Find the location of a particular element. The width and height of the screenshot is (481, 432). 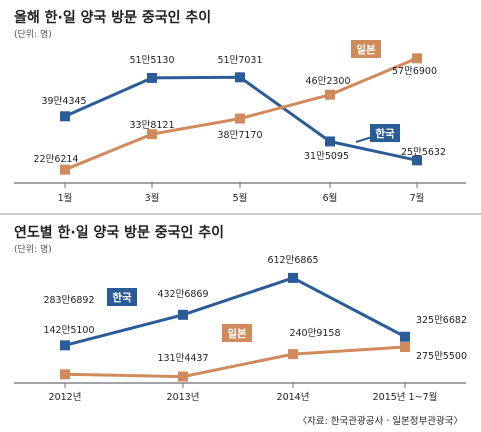

chart2-title: 연도별 한·일 양국 방문 중국인 추이 is located at coordinates (119, 232).